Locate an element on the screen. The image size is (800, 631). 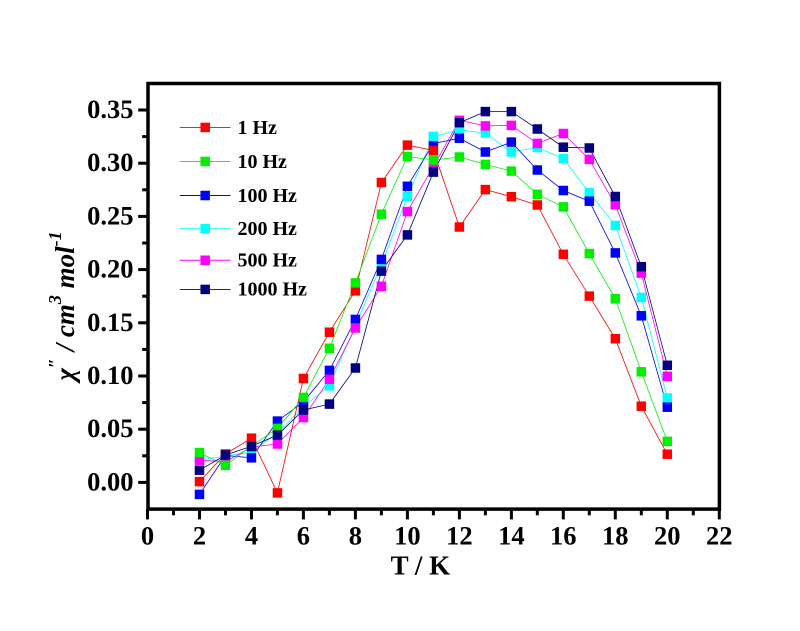
svg-text: 12 is located at coordinates (459, 536).